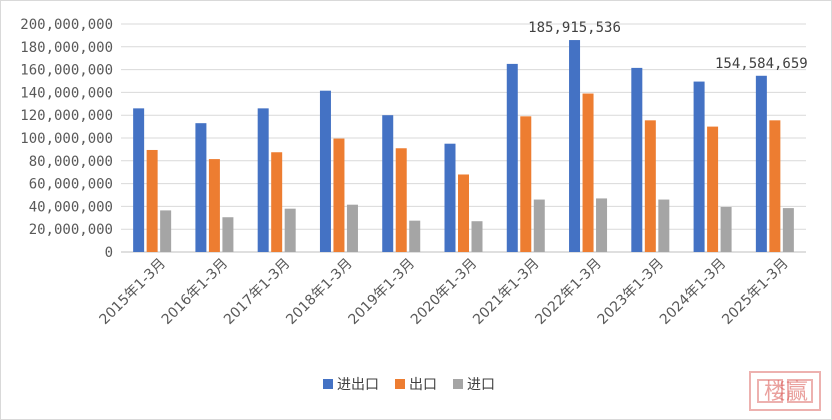 This screenshot has height=420, width=832. What do you see at coordinates (481, 385) in the screenshot?
I see `legend-label: 进口` at bounding box center [481, 385].